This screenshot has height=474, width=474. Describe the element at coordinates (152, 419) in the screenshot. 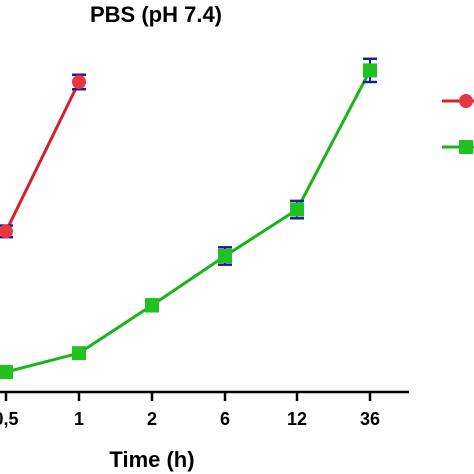

I see `x-tick-label-2: 2` at that location.